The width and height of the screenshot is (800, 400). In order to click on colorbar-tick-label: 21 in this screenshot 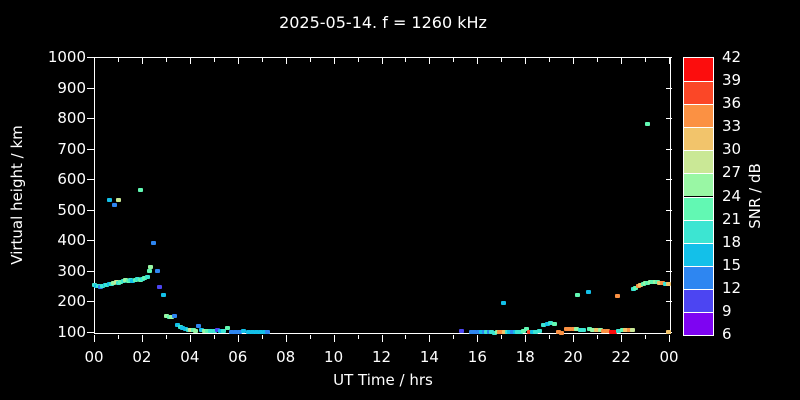, I will do `click(732, 218)`.